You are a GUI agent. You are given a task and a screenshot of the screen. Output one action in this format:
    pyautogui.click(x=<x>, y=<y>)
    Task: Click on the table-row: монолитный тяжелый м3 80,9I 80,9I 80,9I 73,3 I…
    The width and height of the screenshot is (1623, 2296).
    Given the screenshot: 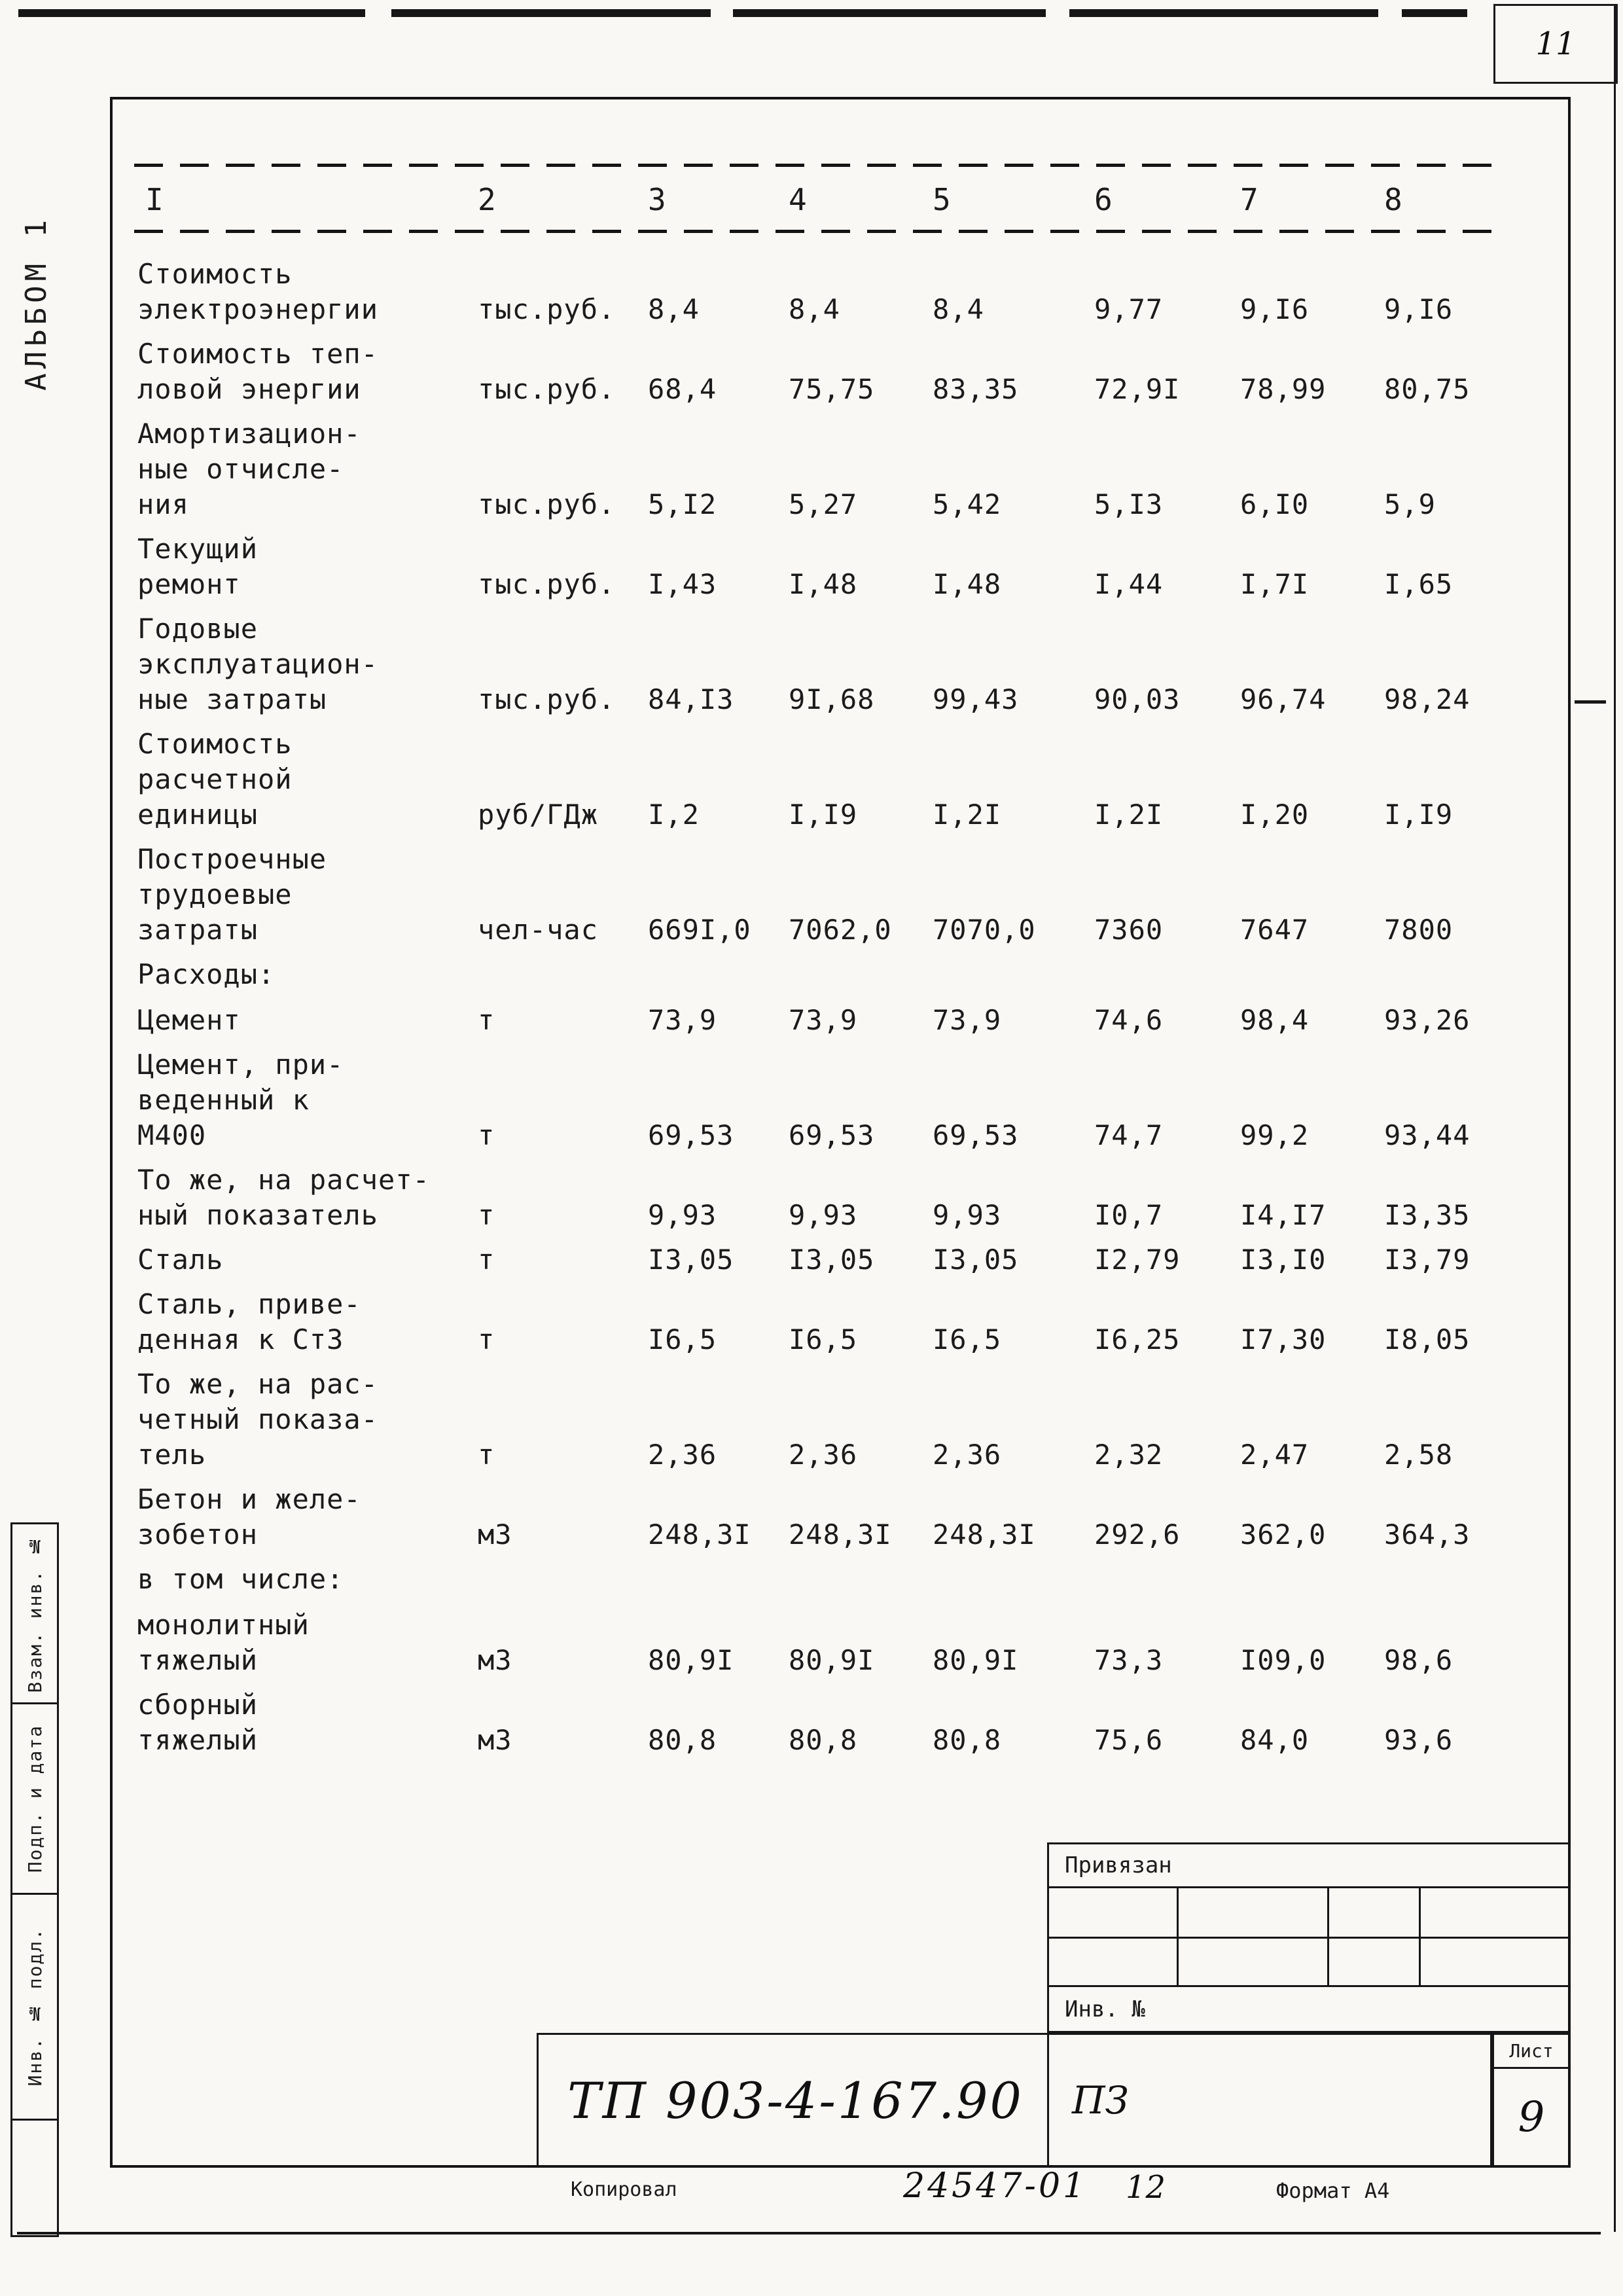 What is the action you would take?
    pyautogui.click(x=820, y=1642)
    